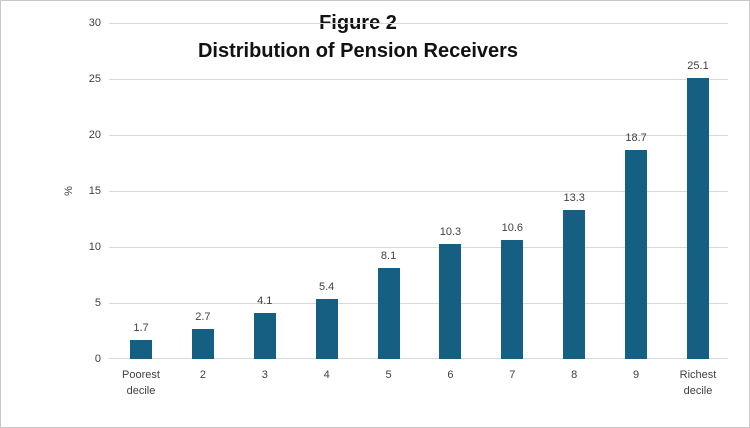  Describe the element at coordinates (97, 358) in the screenshot. I see `y-tick-label-0: 0` at that location.